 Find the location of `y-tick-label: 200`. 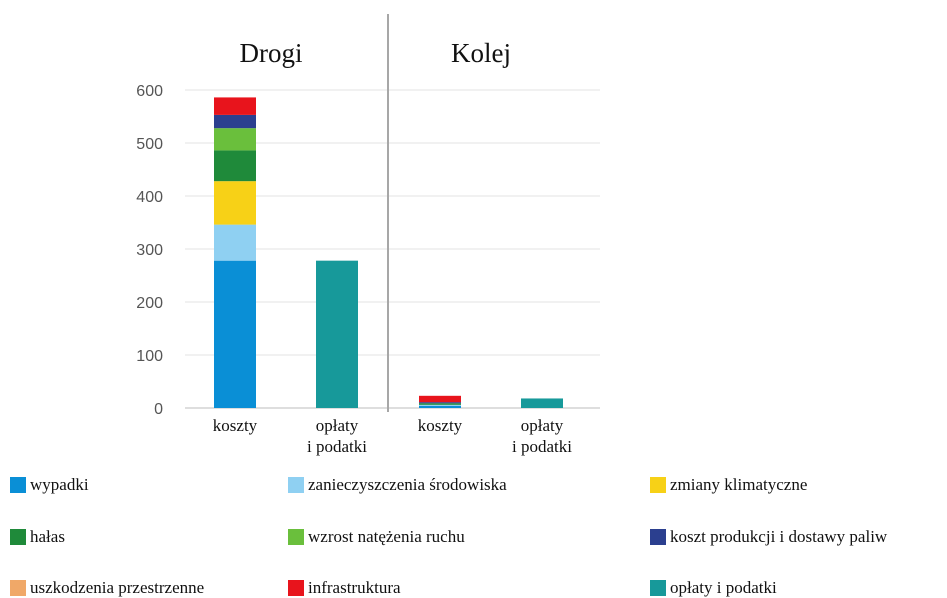

y-tick-label: 200 is located at coordinates (149, 303).